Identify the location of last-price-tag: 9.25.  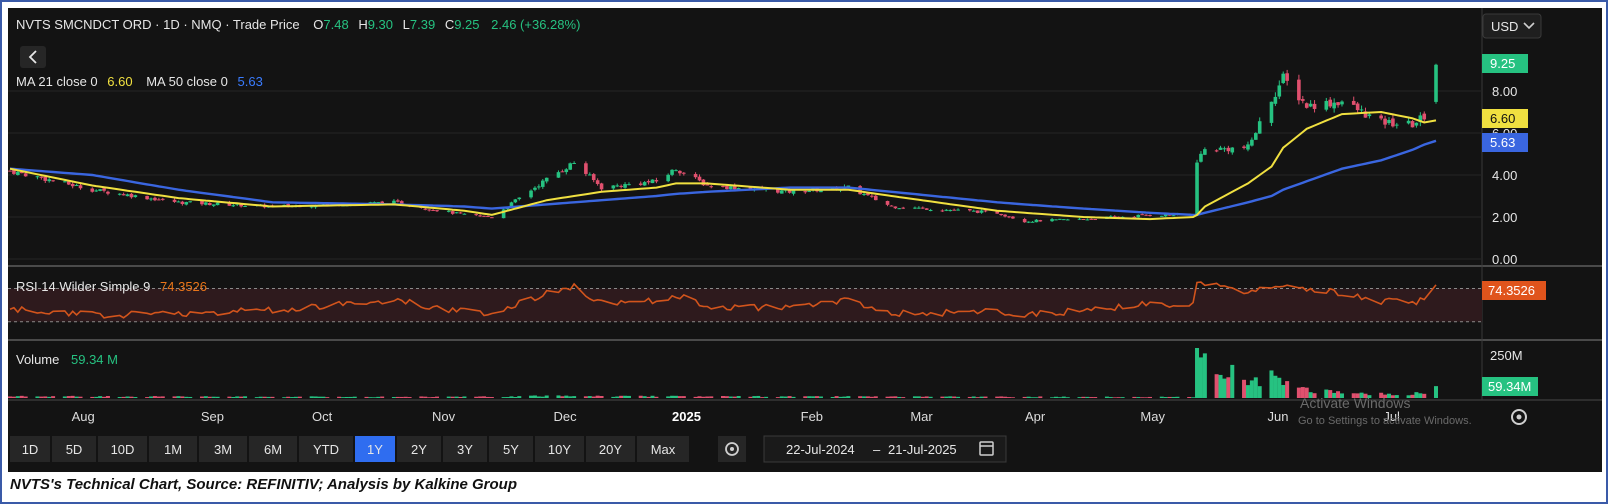
(1505, 63).